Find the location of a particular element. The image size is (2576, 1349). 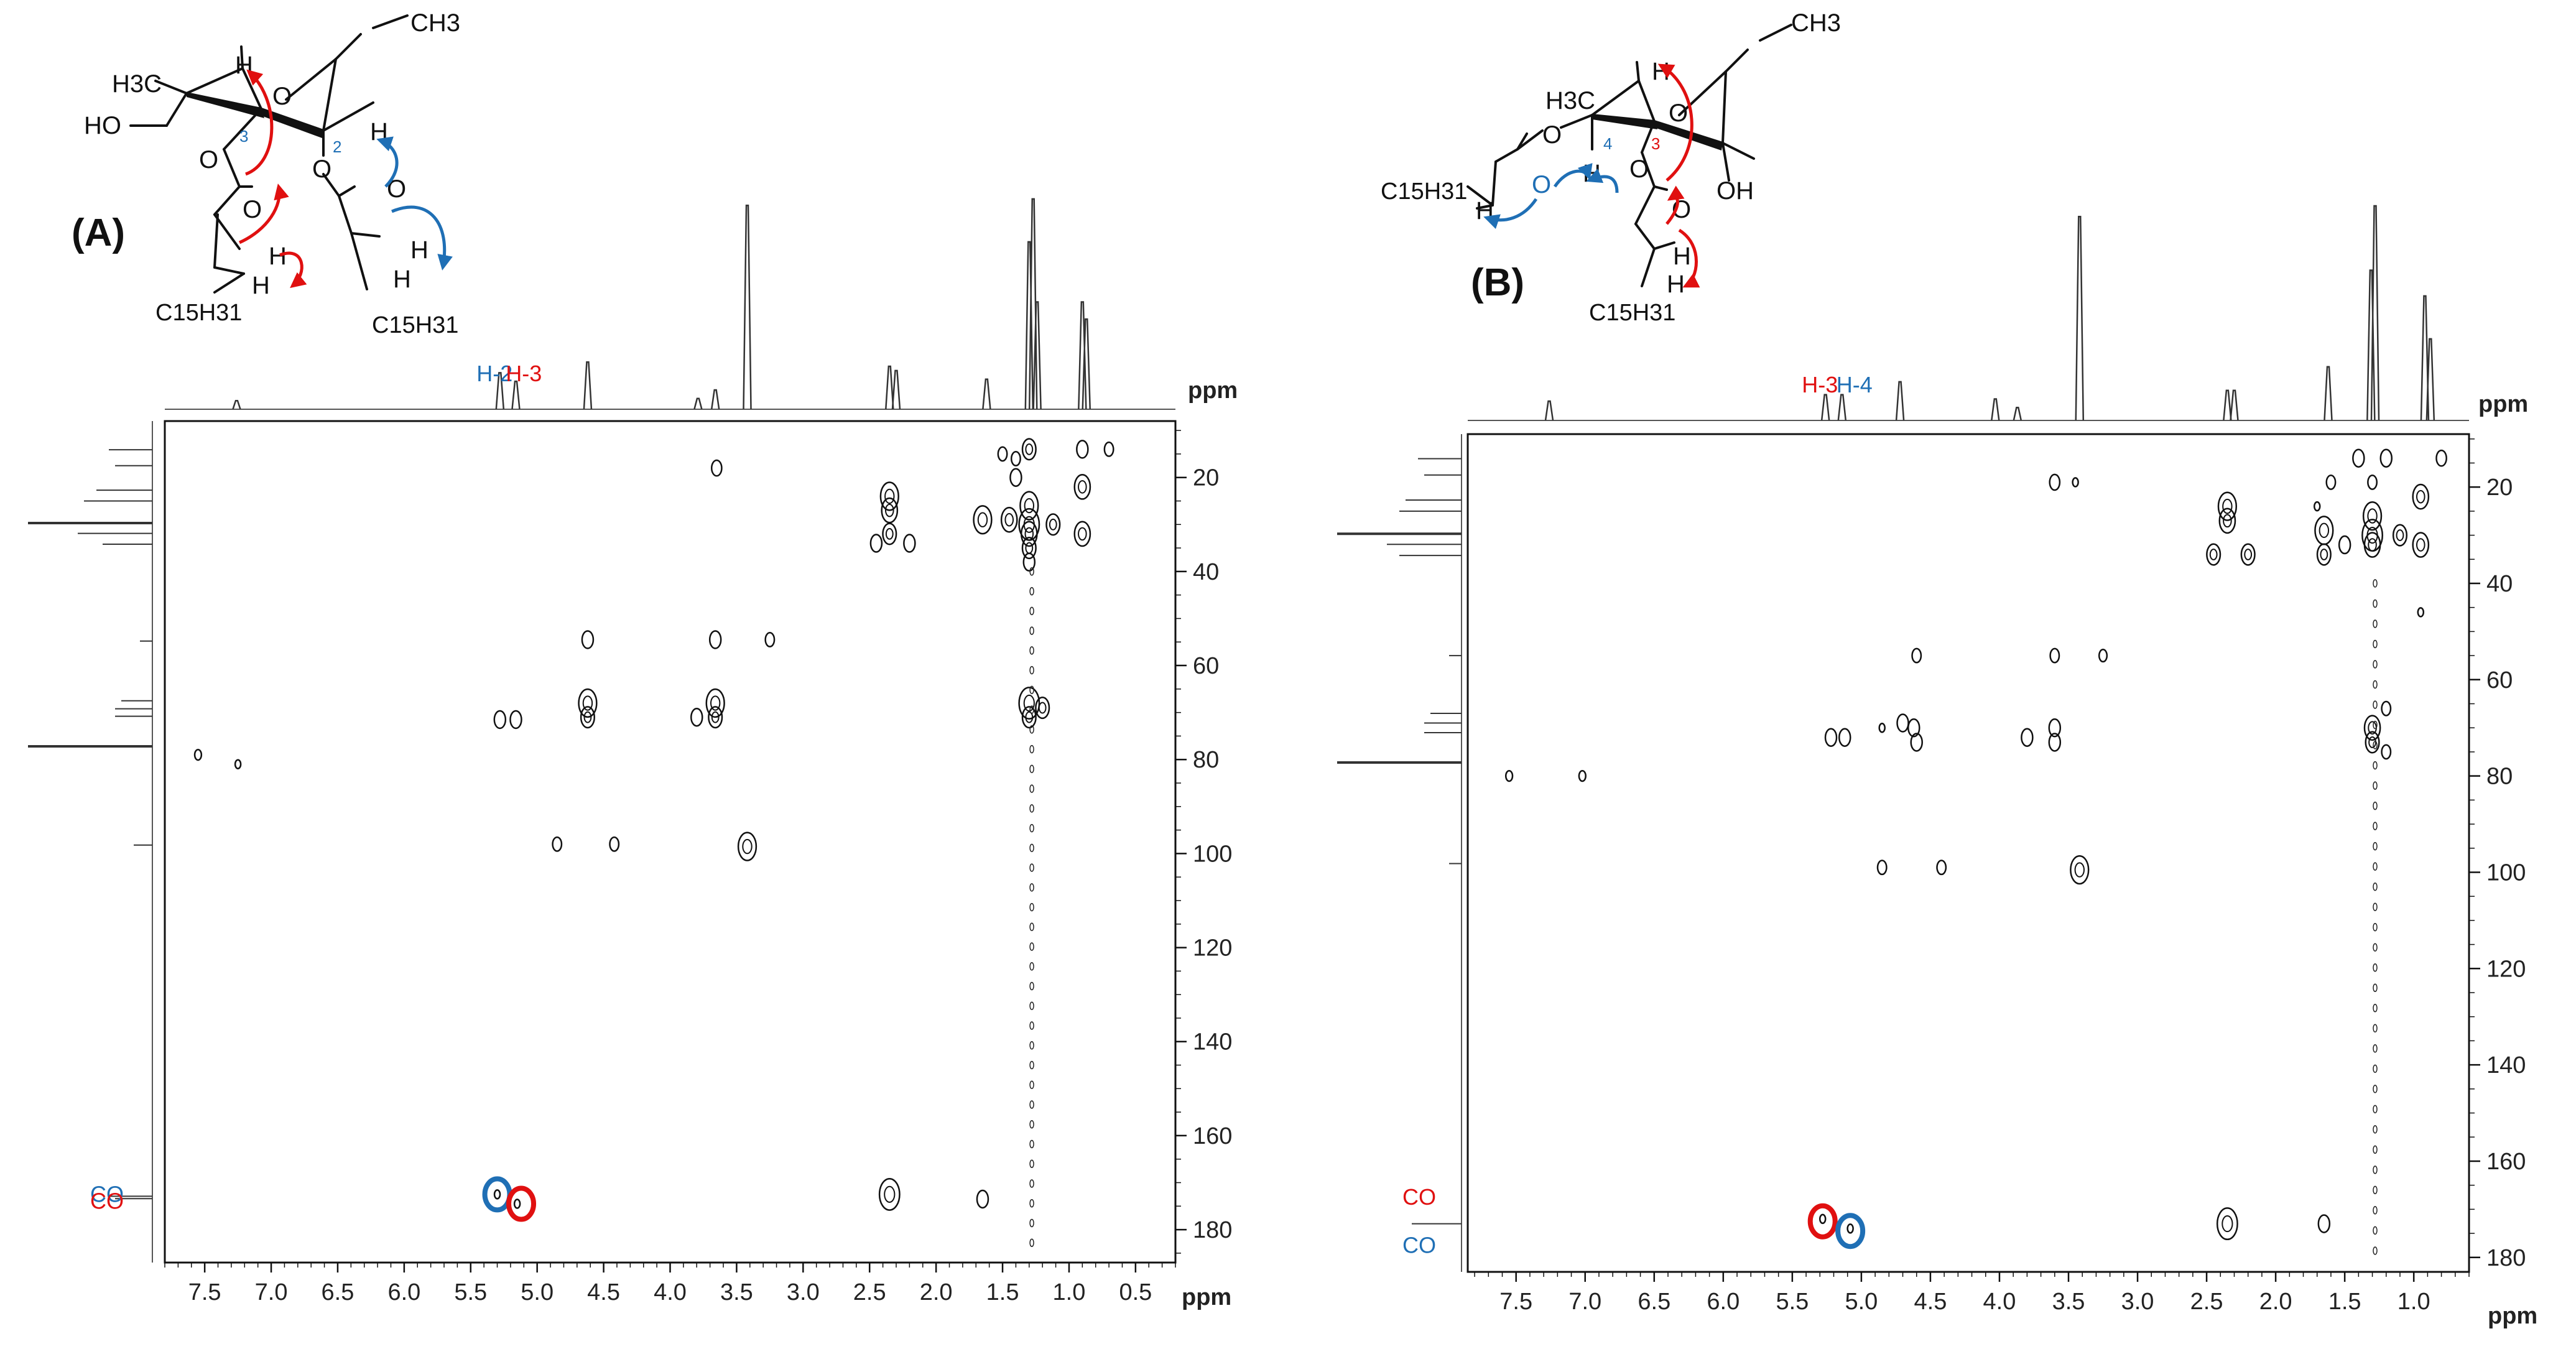

y-tick-label: 80 is located at coordinates (1206, 760).